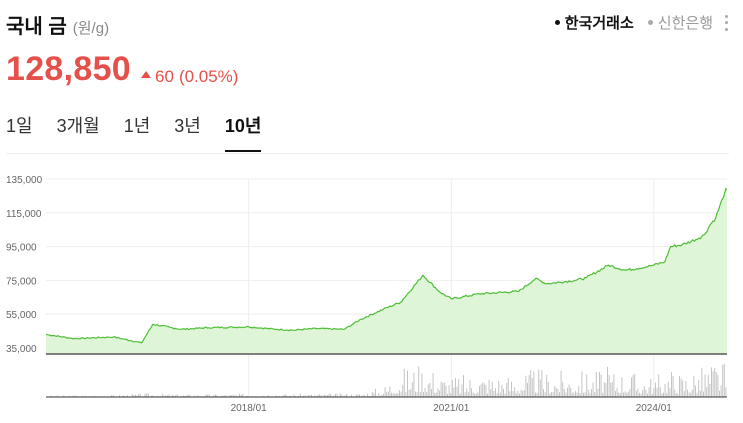 This screenshot has height=423, width=743. What do you see at coordinates (91, 28) in the screenshot?
I see `unit-label: (원/g)` at bounding box center [91, 28].